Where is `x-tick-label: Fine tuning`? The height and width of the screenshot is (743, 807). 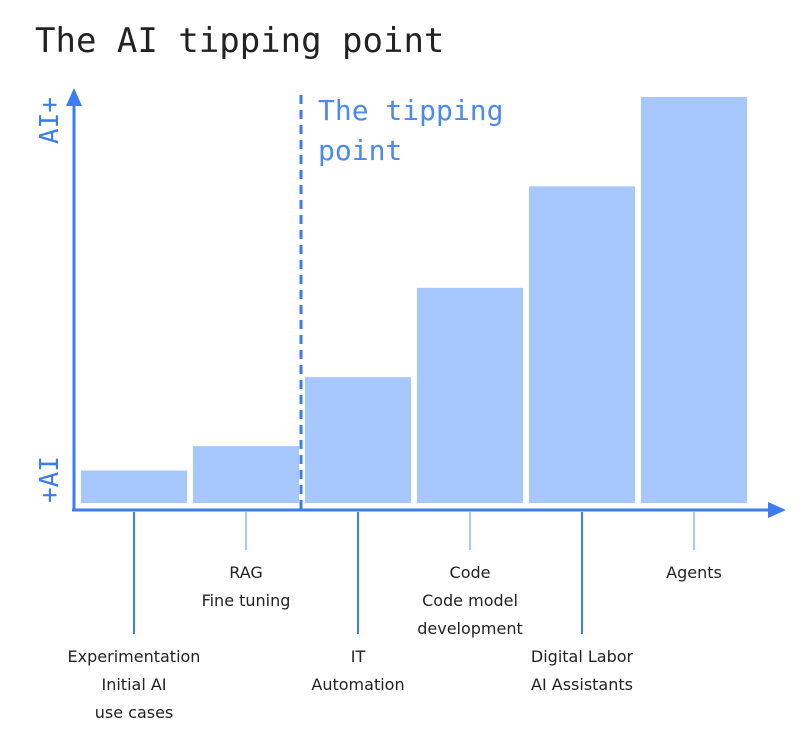
x-tick-label: Fine tuning is located at coordinates (246, 600).